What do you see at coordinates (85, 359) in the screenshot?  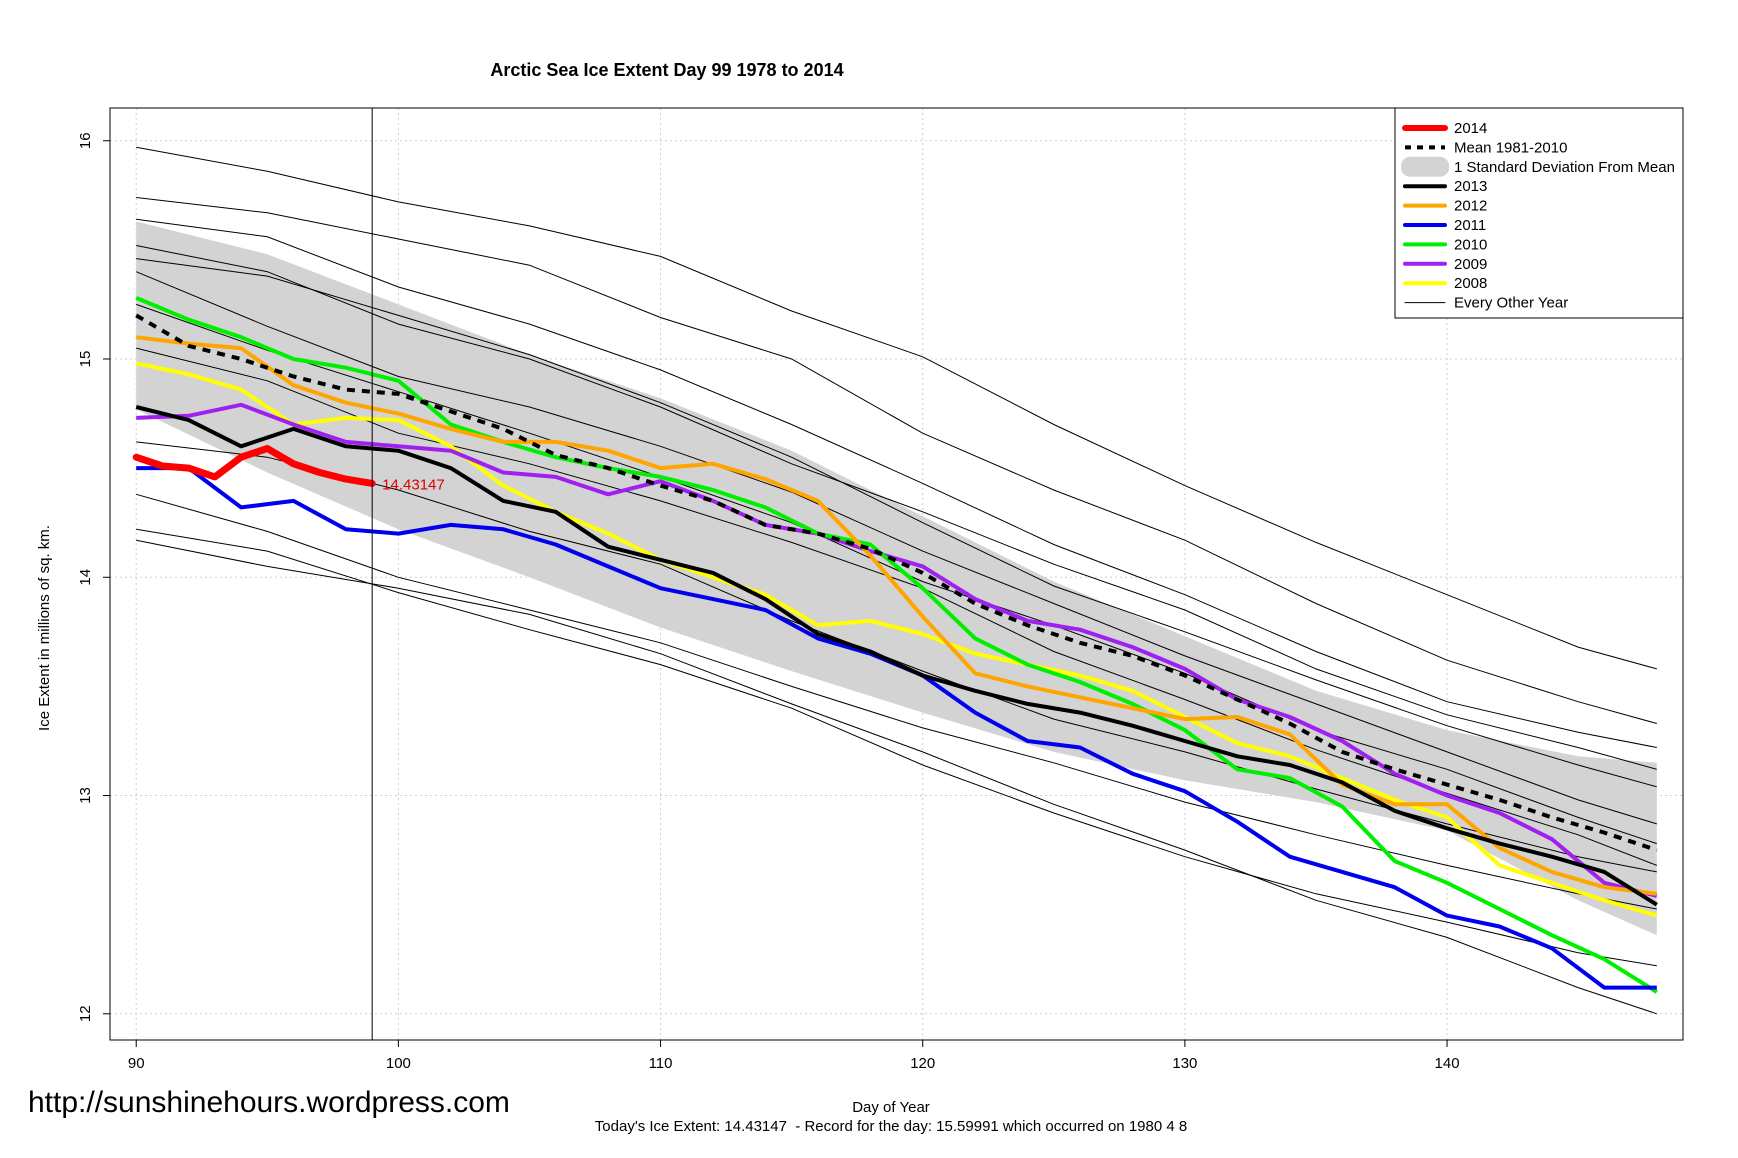 I see `y-tick-label: 15` at bounding box center [85, 359].